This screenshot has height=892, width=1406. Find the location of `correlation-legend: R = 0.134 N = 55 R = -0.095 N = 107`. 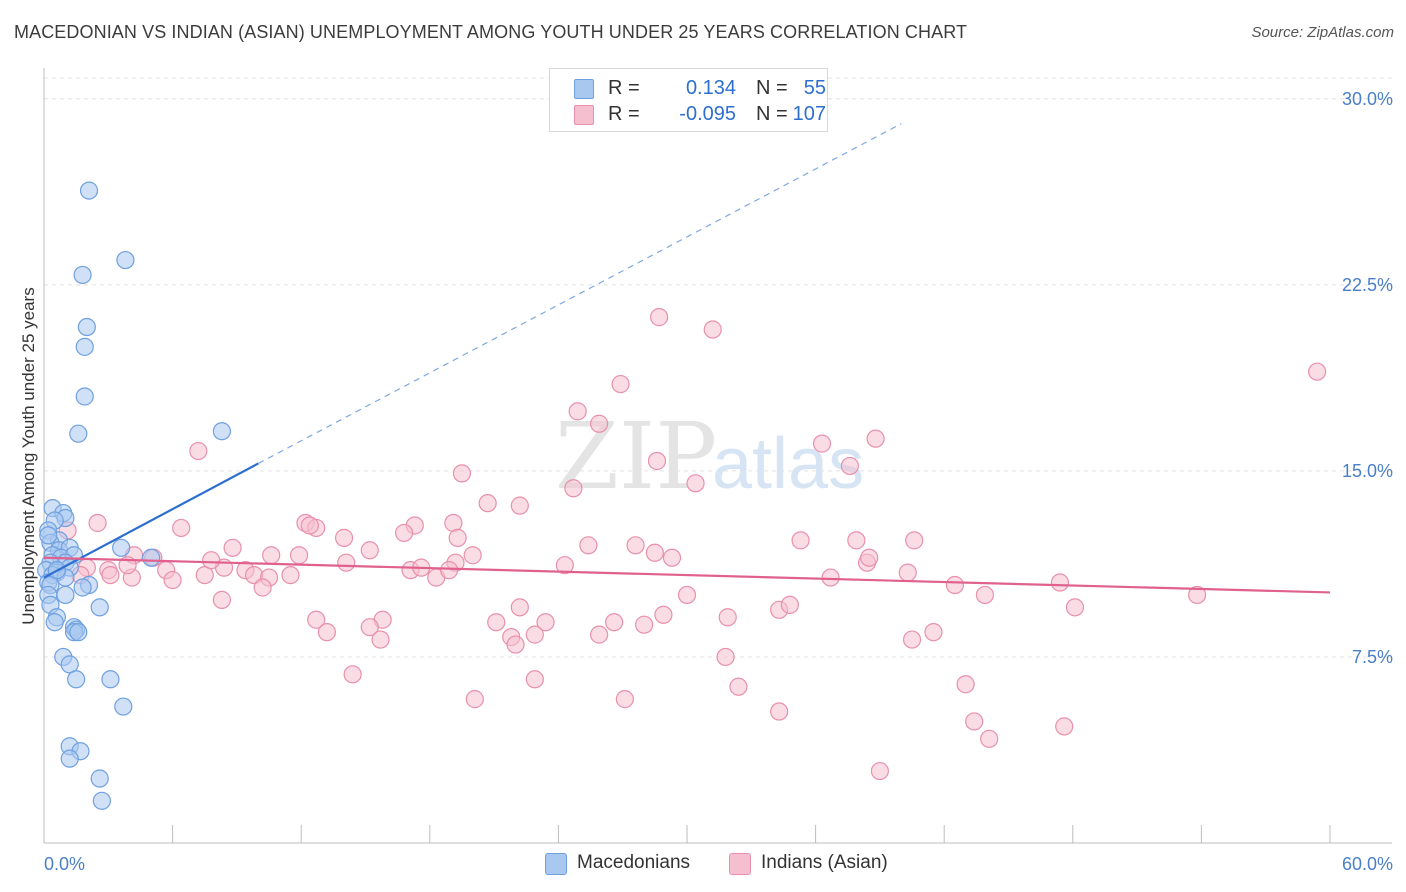

correlation-legend: R = 0.134 N = 55 R = -0.095 N = 107 is located at coordinates (688, 100).